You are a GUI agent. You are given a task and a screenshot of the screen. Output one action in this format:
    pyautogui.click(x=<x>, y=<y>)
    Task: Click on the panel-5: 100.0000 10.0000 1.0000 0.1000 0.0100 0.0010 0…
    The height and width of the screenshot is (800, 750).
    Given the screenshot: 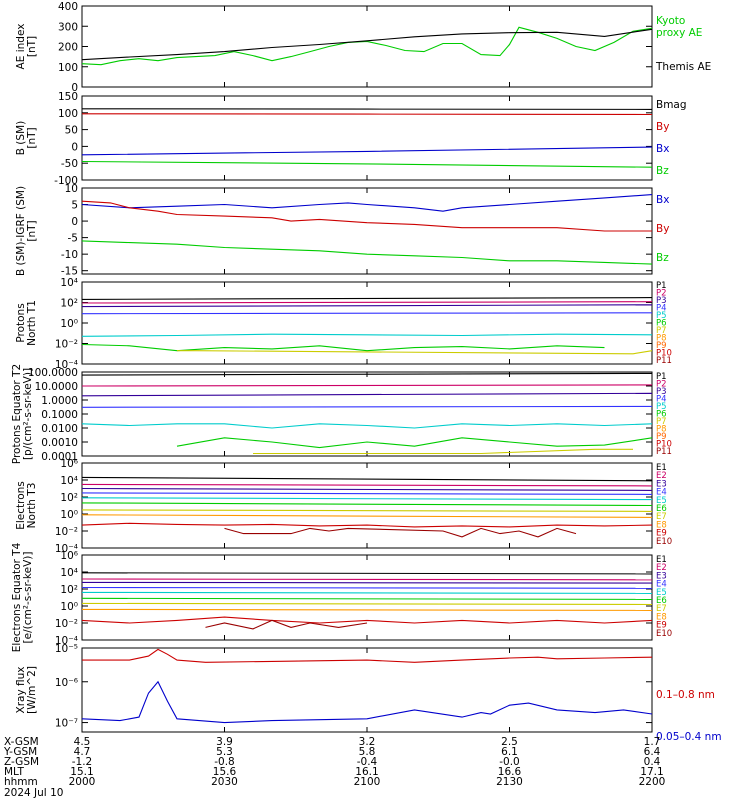 What is the action you would take?
    pyautogui.click(x=341, y=414)
    